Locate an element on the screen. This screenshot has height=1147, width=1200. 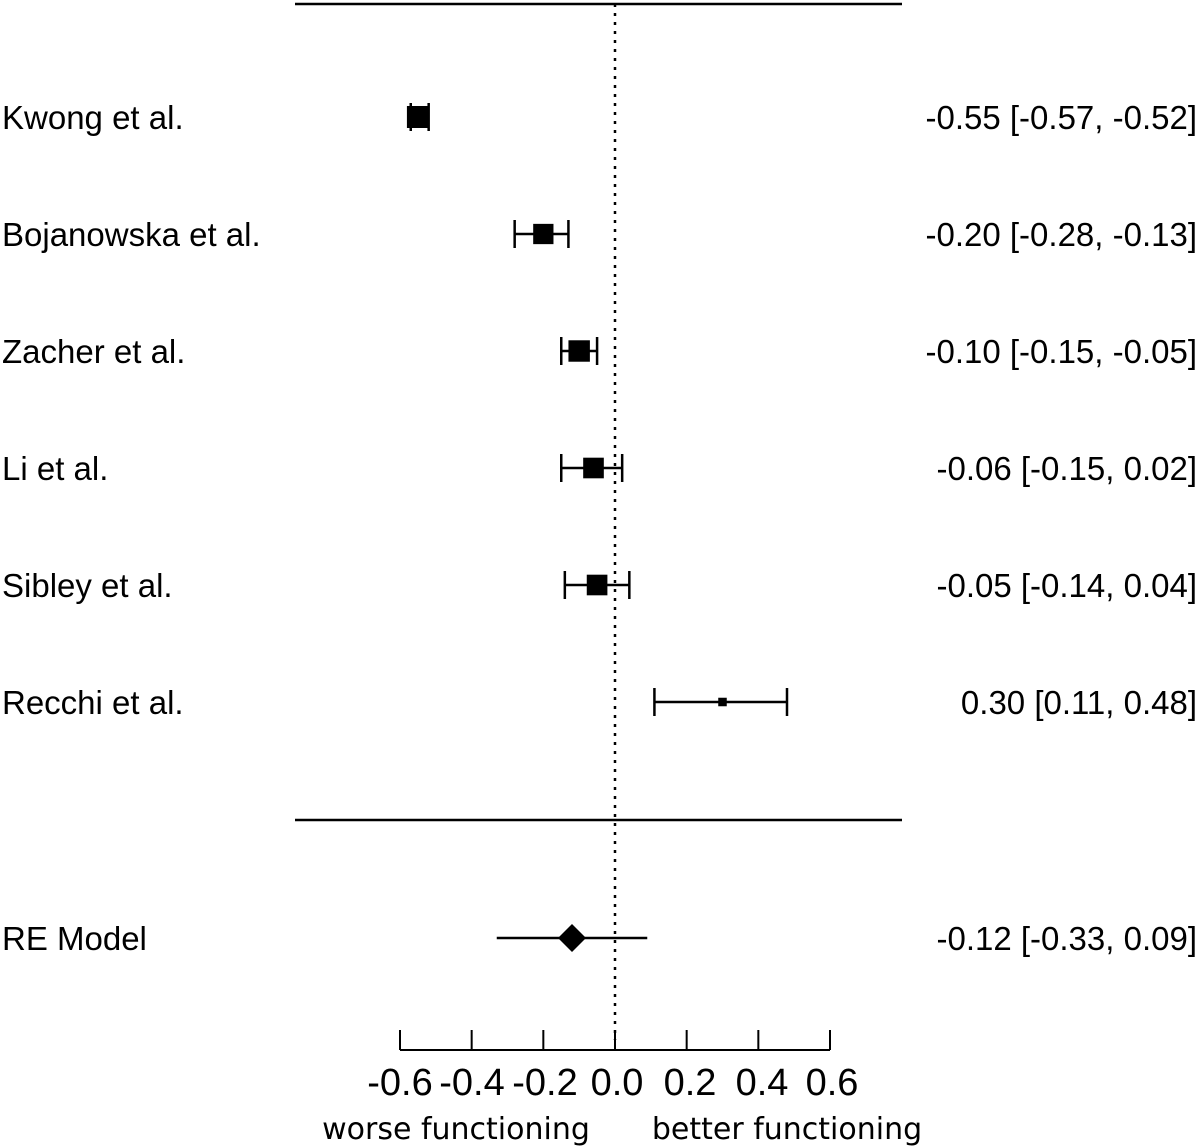
x-tick-label: 0.6 is located at coordinates (832, 1083).